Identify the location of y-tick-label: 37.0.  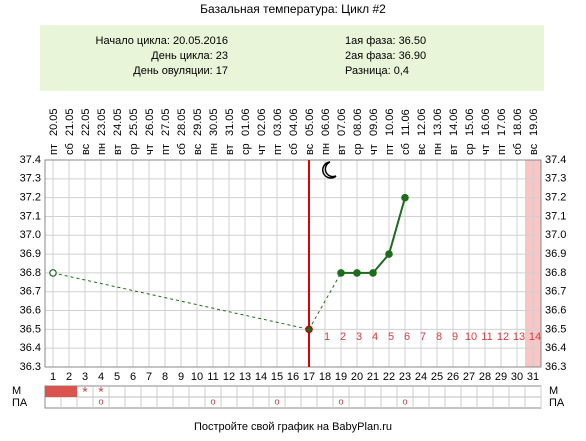
(555, 235).